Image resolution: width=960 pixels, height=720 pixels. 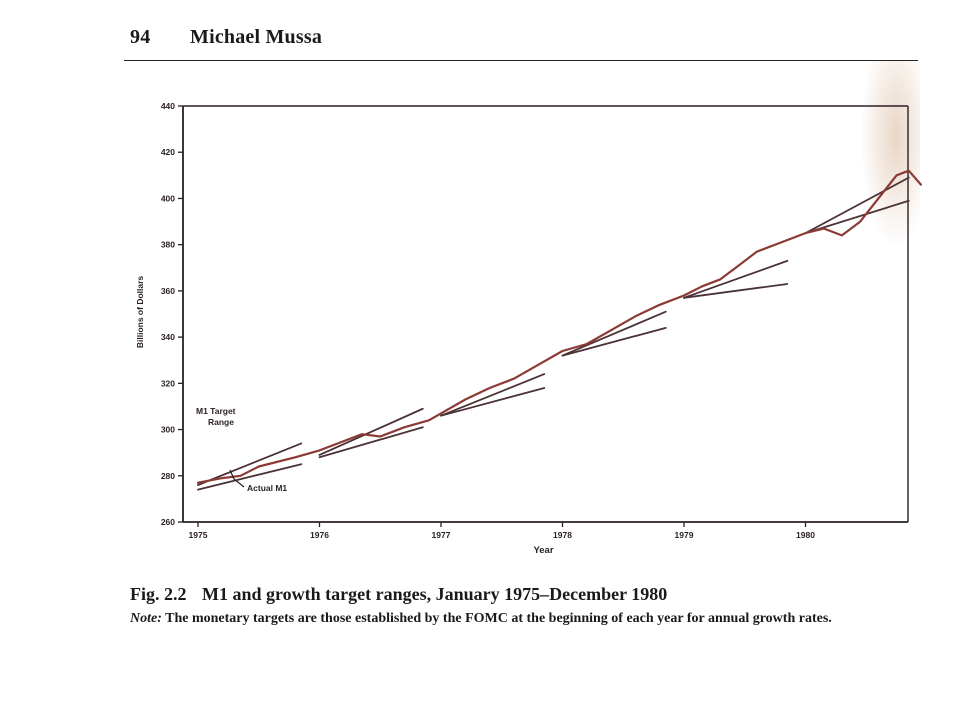 What do you see at coordinates (562, 535) in the screenshot?
I see `x-tick-label: 1978` at bounding box center [562, 535].